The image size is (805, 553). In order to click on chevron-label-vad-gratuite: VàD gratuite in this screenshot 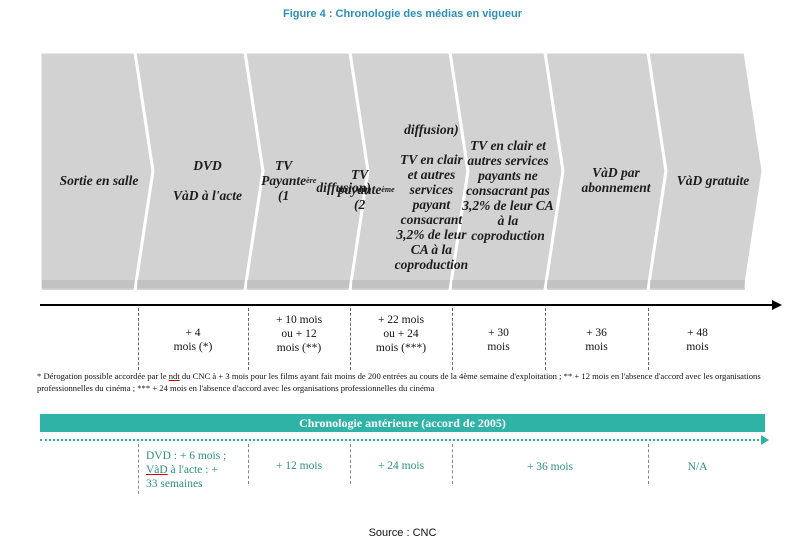, I will do `click(713, 180)`.